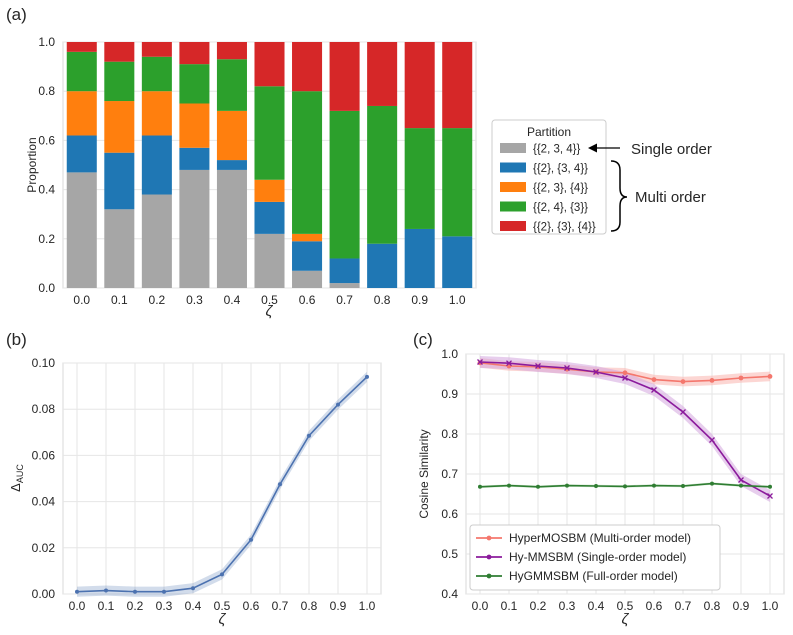 This screenshot has height=635, width=793. Describe the element at coordinates (567, 606) in the screenshot. I see `x-tick-label: 0.3` at that location.